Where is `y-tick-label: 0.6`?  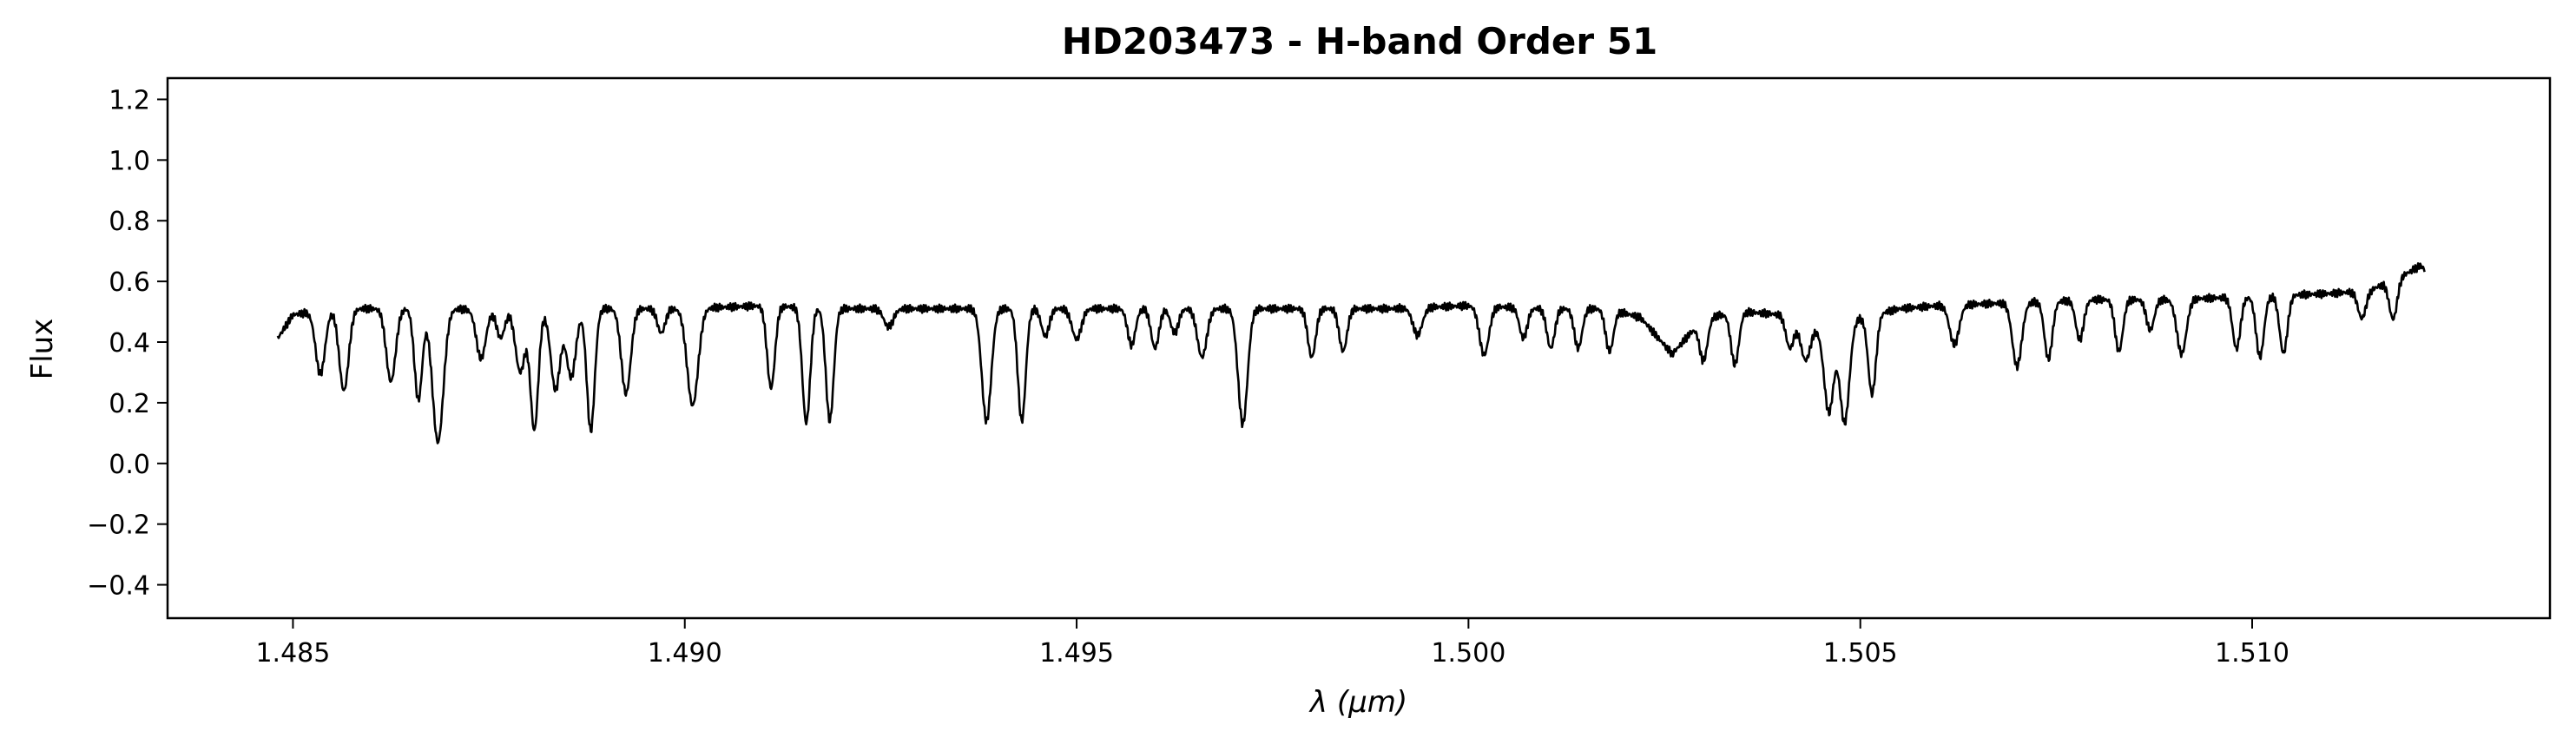
y-tick-label: 0.6 is located at coordinates (129, 282).